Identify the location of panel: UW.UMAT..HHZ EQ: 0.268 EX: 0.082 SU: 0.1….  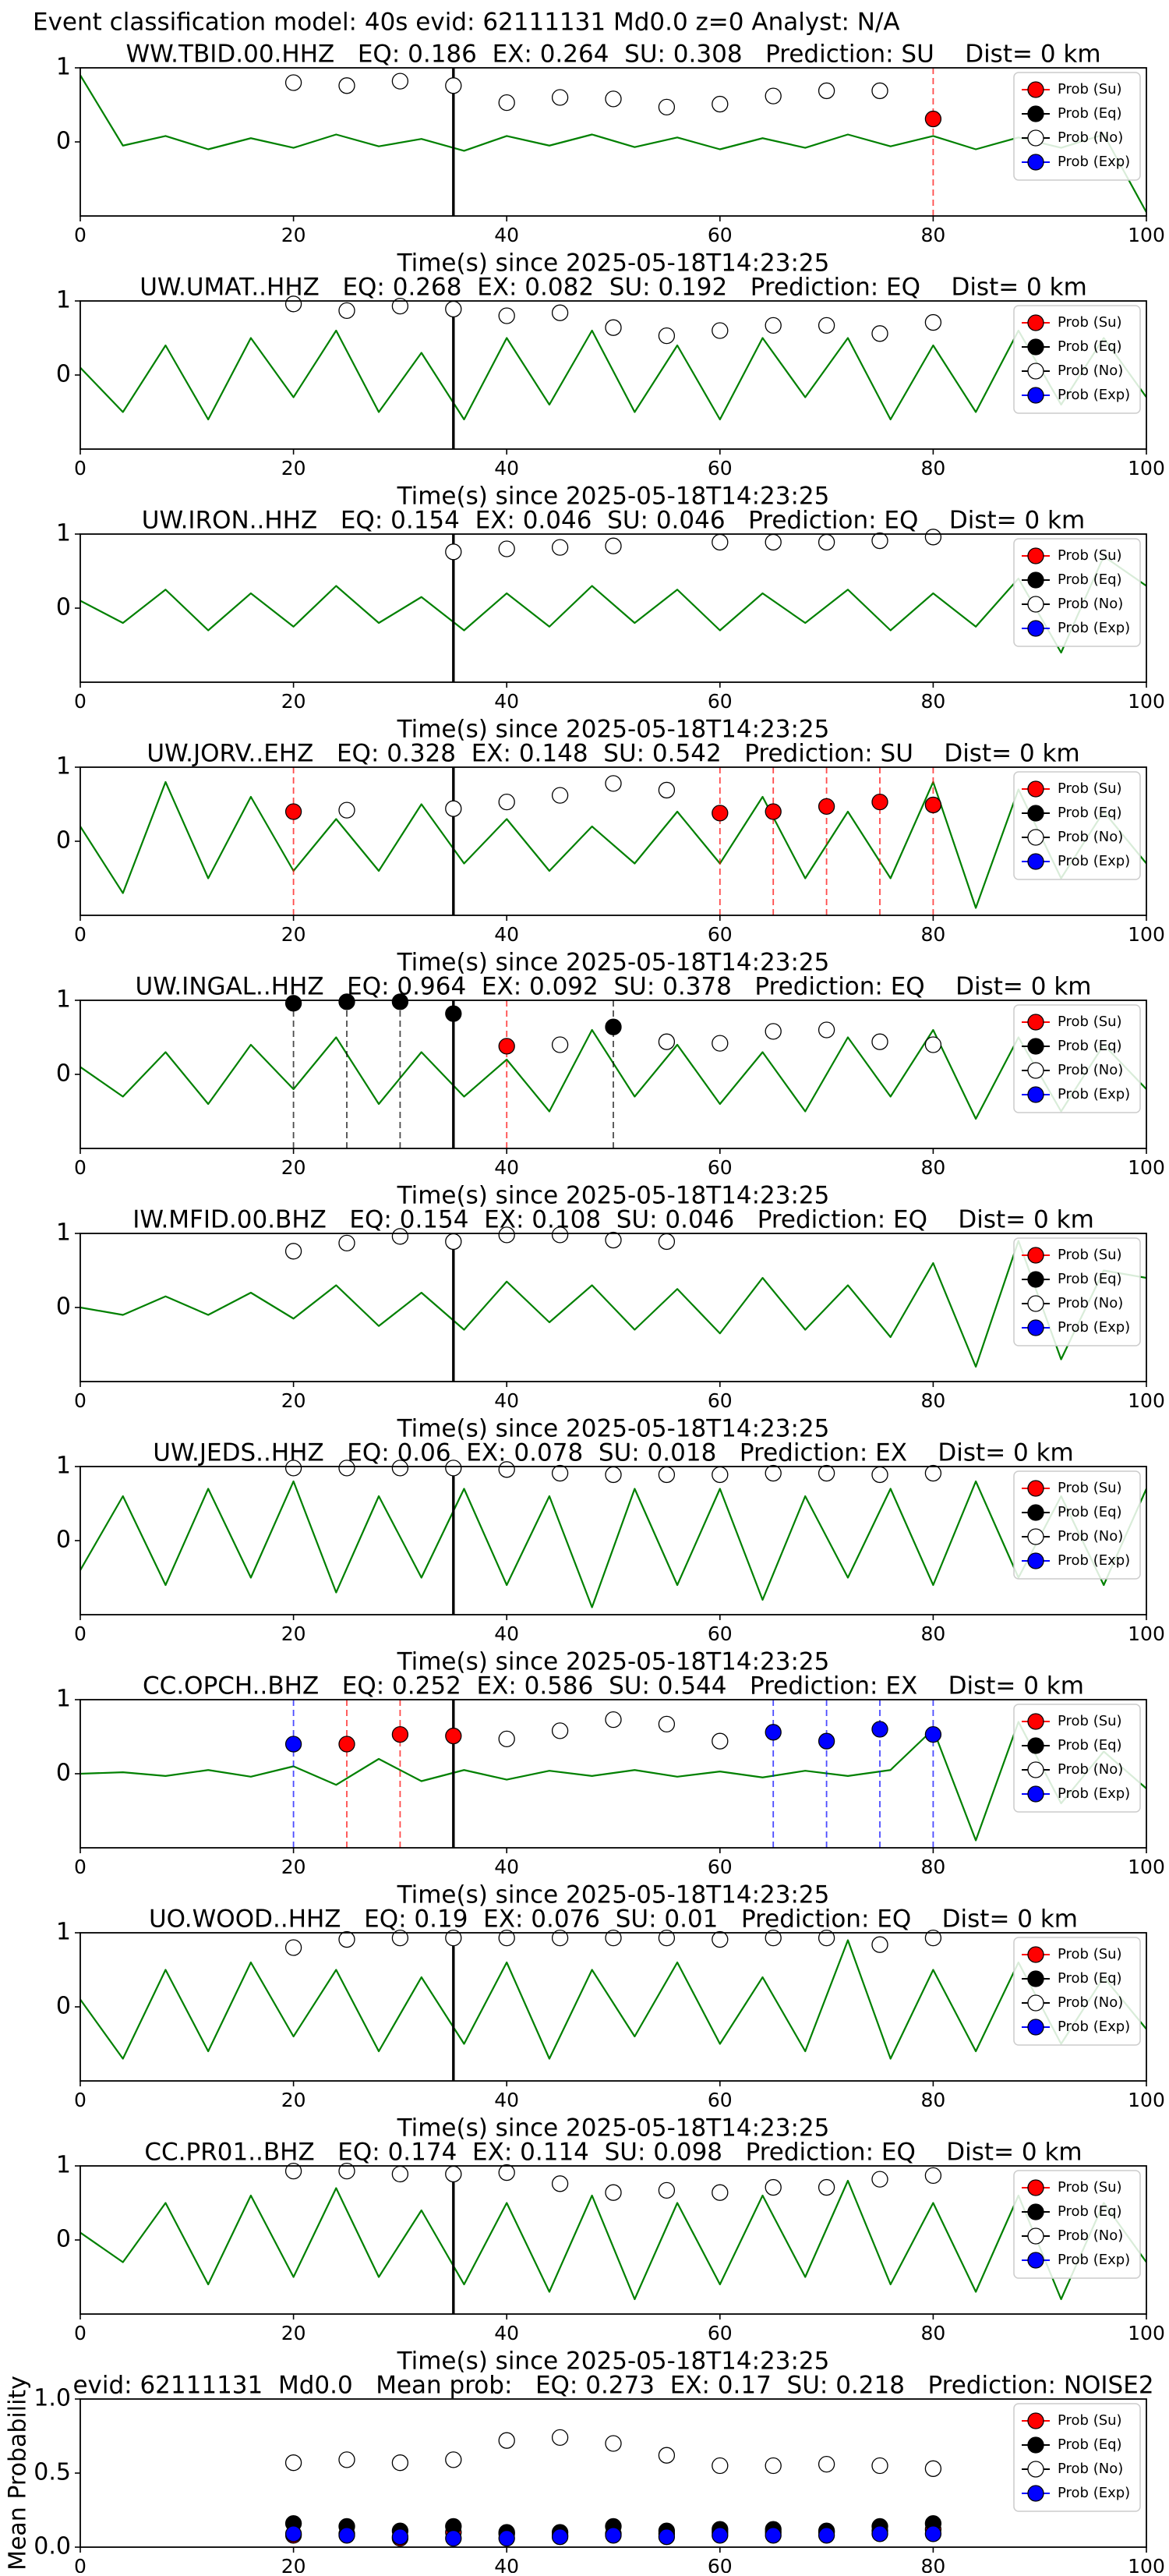
(610, 392).